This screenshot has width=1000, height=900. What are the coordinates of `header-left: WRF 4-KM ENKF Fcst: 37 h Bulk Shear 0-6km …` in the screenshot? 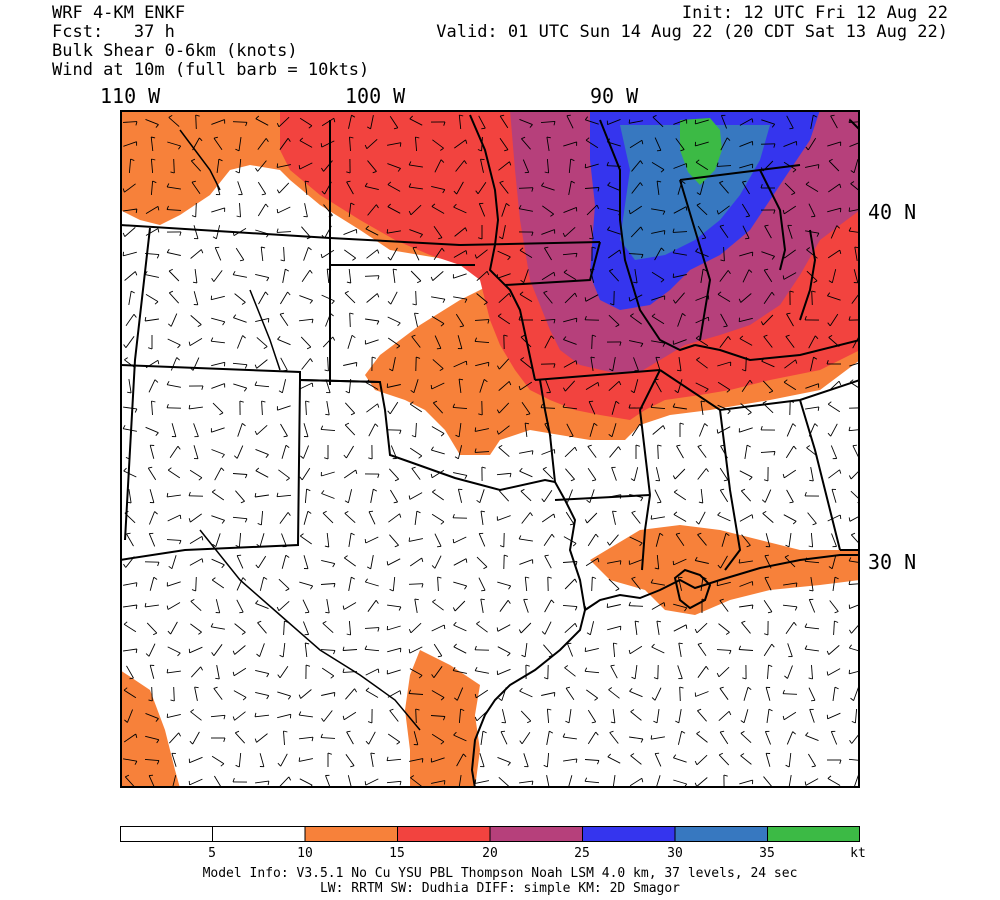 It's located at (210, 42).